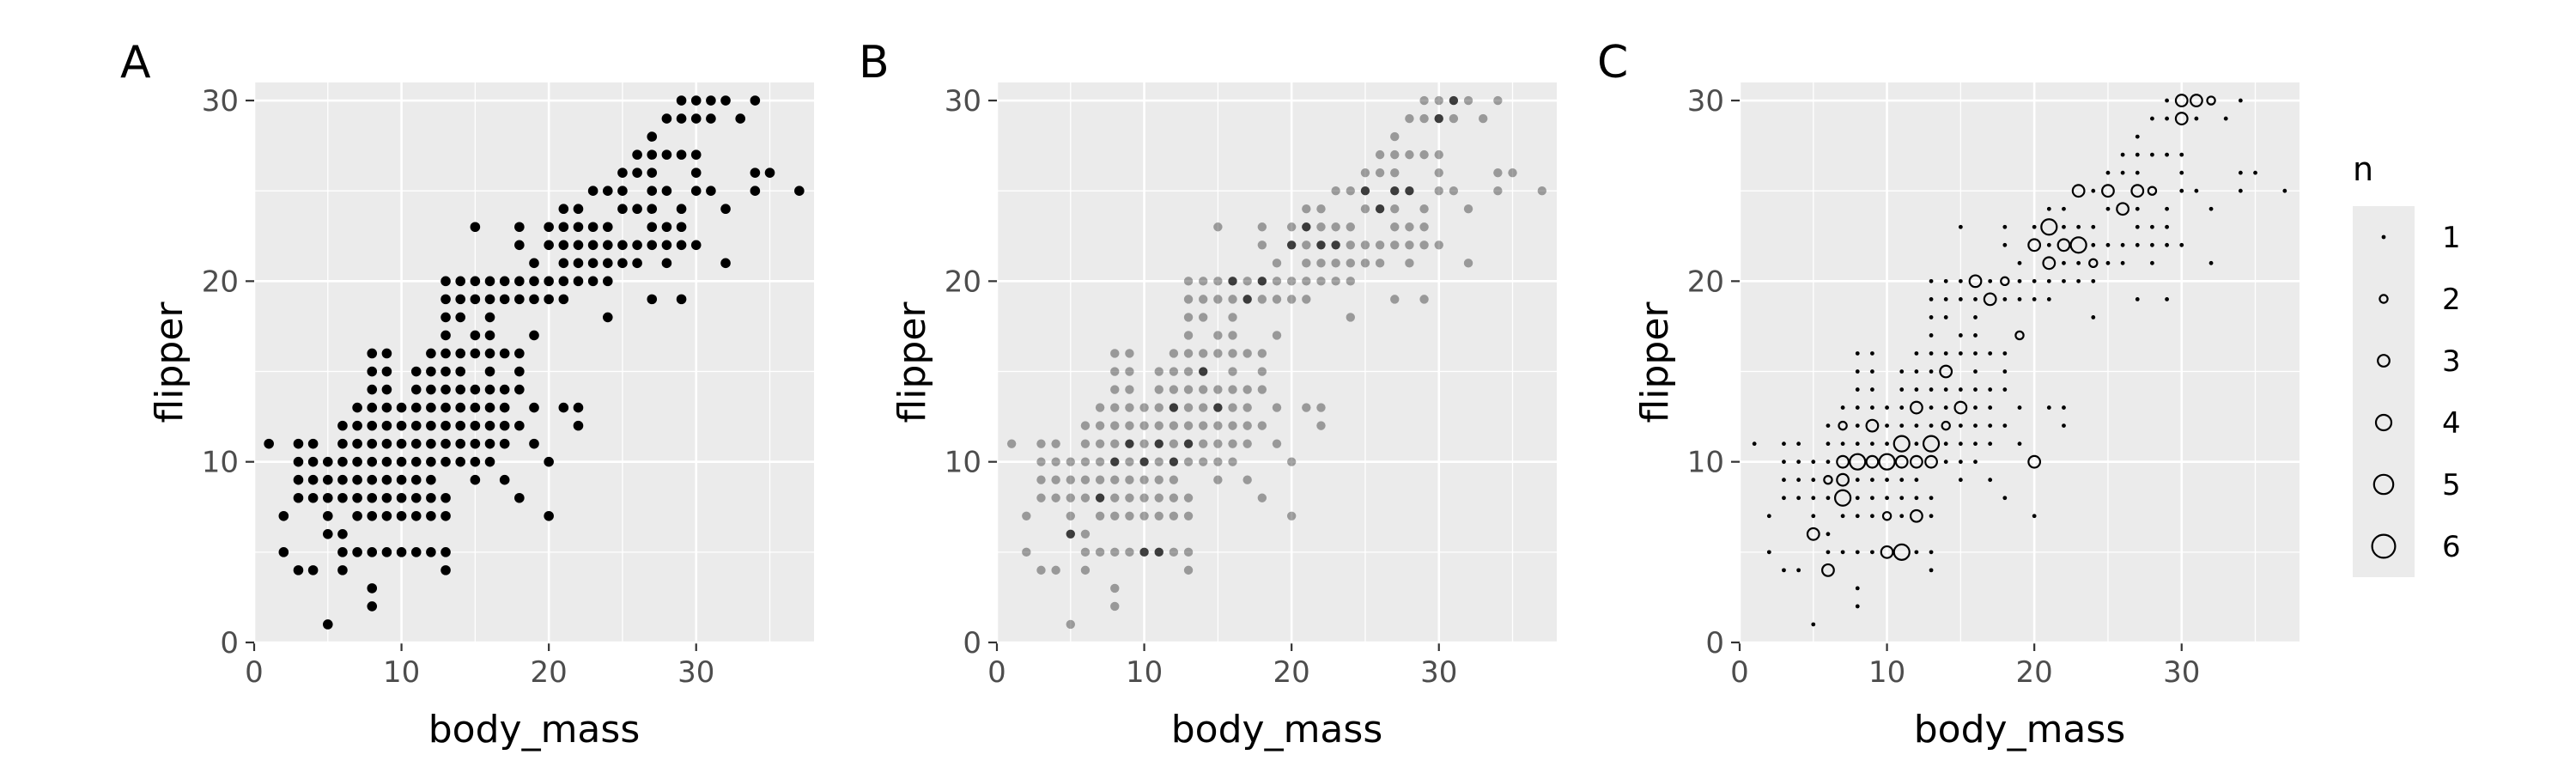 The width and height of the screenshot is (2576, 773). I want to click on y-tick-label: 30, so click(1705, 101).